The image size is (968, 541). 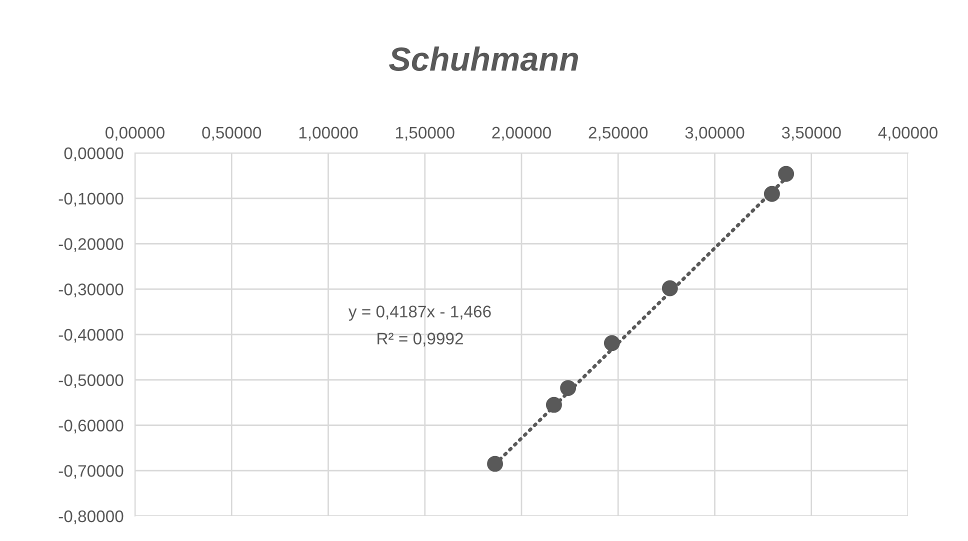 I want to click on x-tick-label: 2,00000, so click(x=521, y=133).